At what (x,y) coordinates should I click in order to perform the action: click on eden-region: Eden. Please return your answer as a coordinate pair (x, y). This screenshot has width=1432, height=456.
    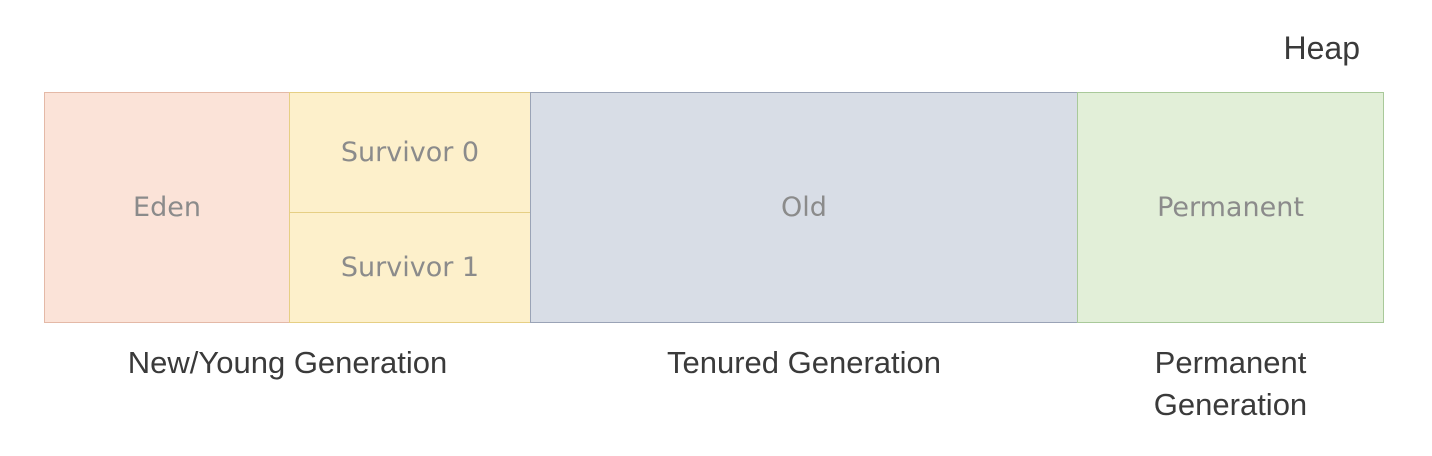
    Looking at the image, I should click on (167, 207).